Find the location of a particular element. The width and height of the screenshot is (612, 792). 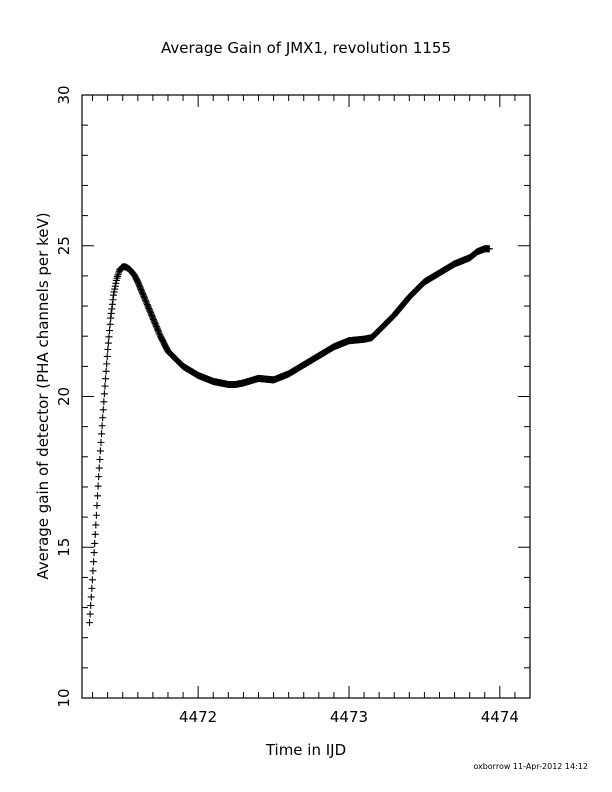

y-tick-label: 20 is located at coordinates (64, 396).